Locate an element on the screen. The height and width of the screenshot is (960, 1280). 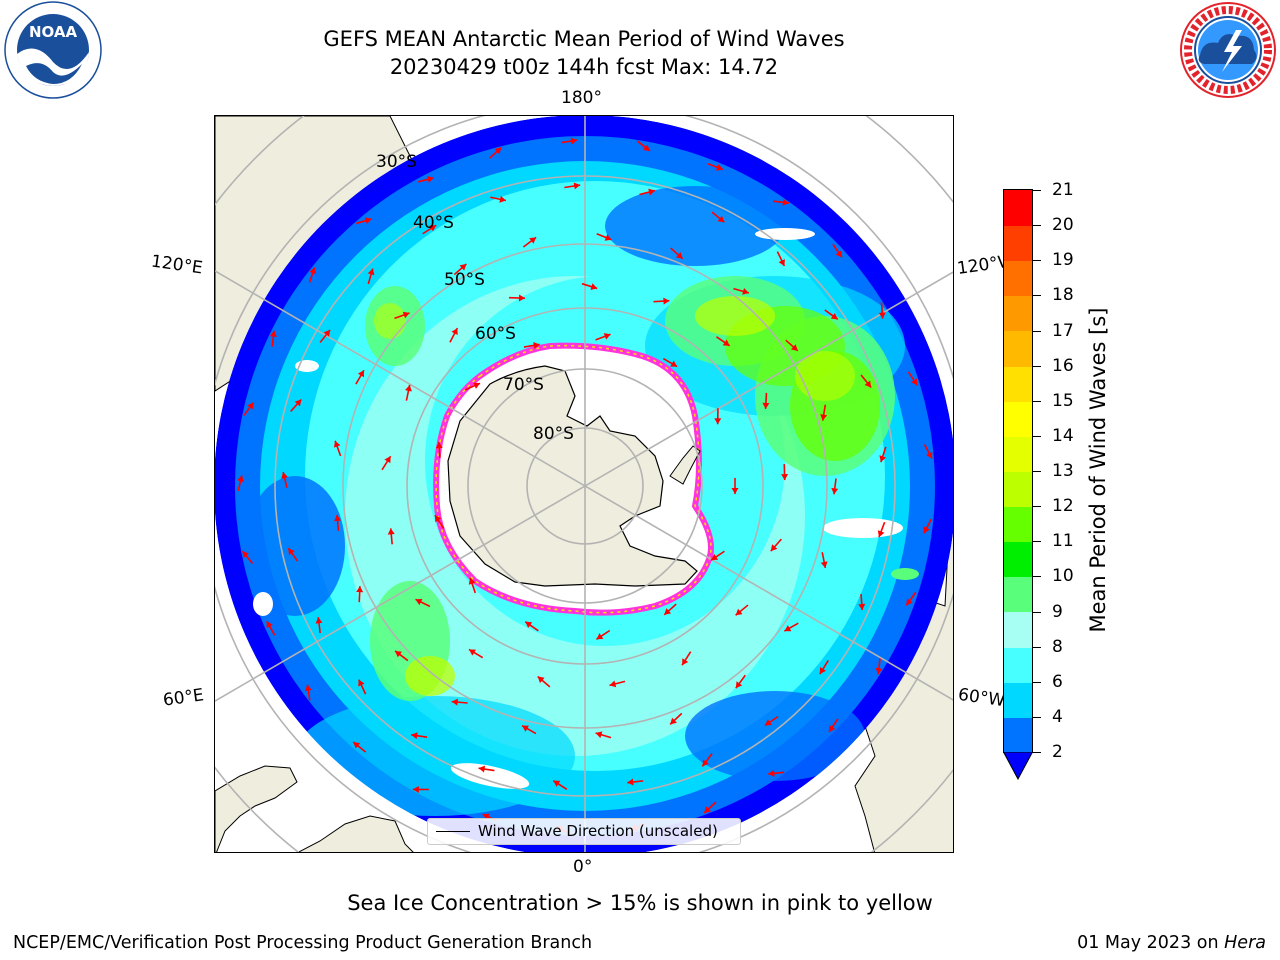
lat-label-30s: 30°S is located at coordinates (396, 162).